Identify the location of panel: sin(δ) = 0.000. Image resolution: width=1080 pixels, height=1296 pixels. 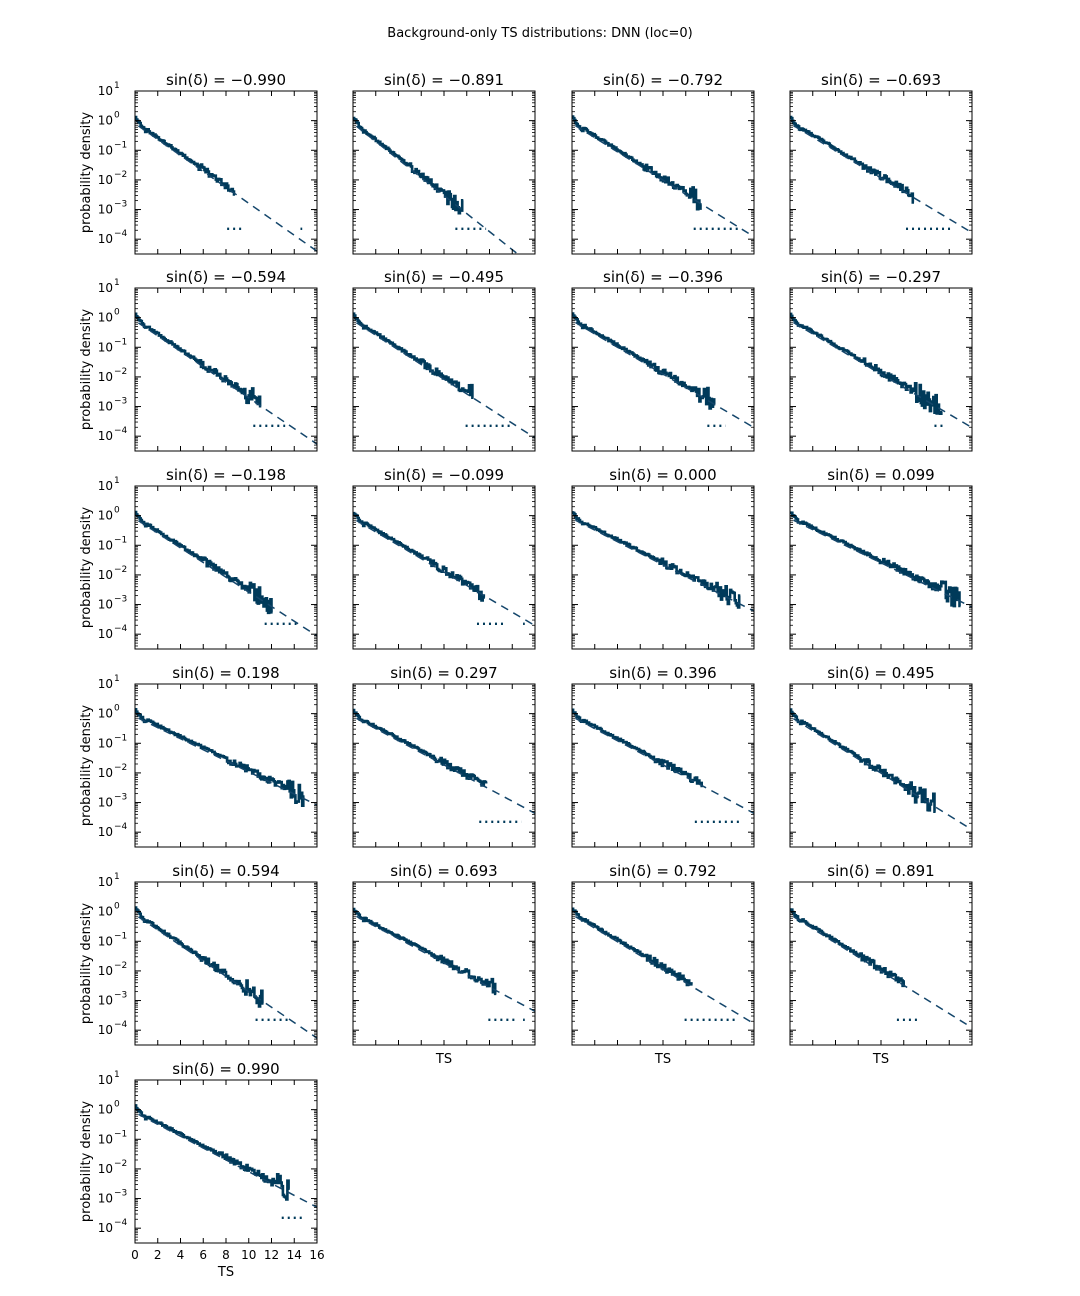
(663, 558).